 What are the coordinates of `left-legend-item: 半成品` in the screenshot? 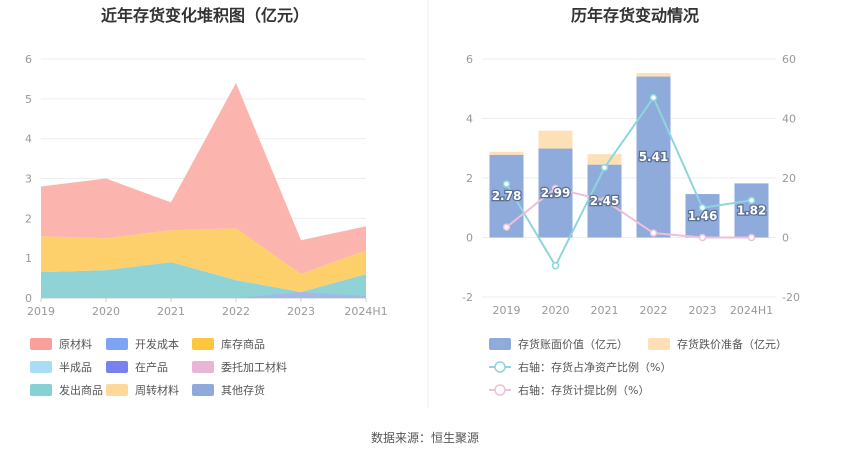 It's located at (61, 367).